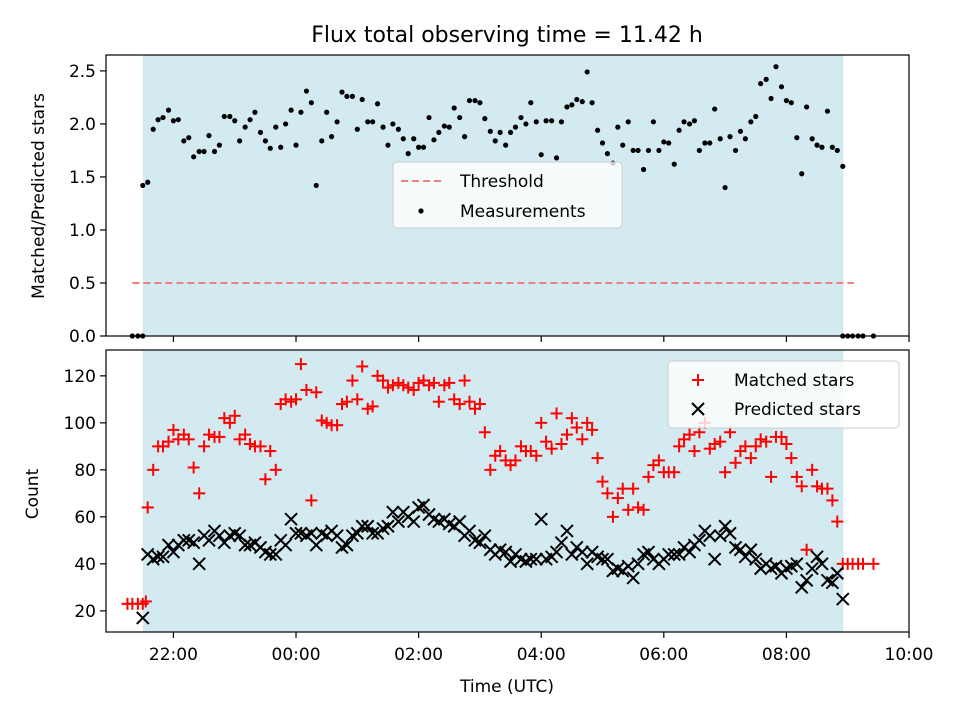  Describe the element at coordinates (541, 648) in the screenshot. I see `counts-x-ticks: 22:00 00:00 02:00 04:00 06:00 08:00 10:00` at that location.